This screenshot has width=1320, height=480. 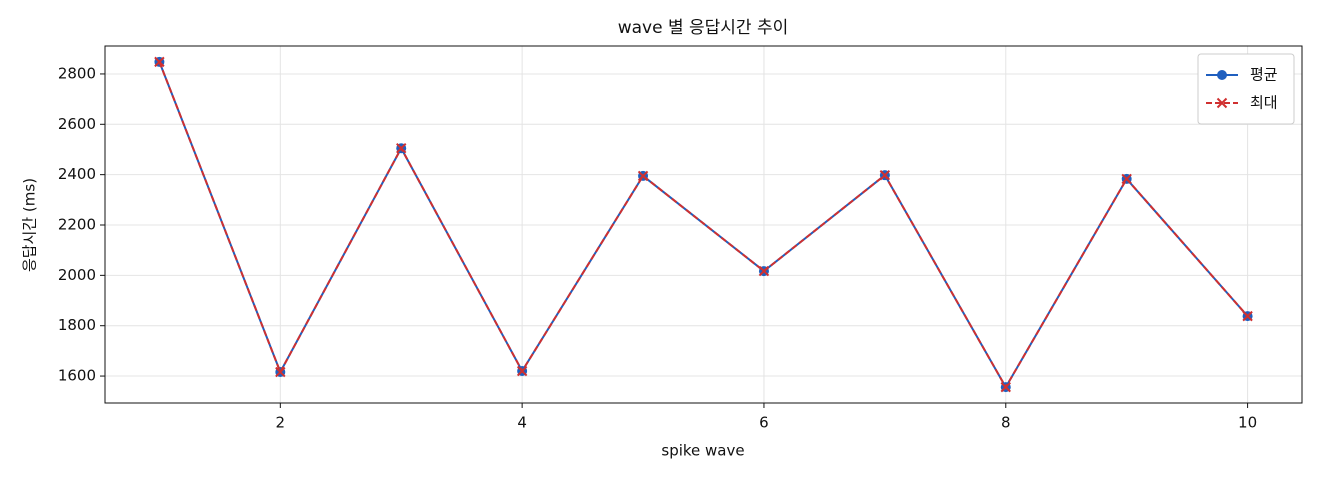 What do you see at coordinates (77, 325) in the screenshot?
I see `y-tick-label: 1800` at bounding box center [77, 325].